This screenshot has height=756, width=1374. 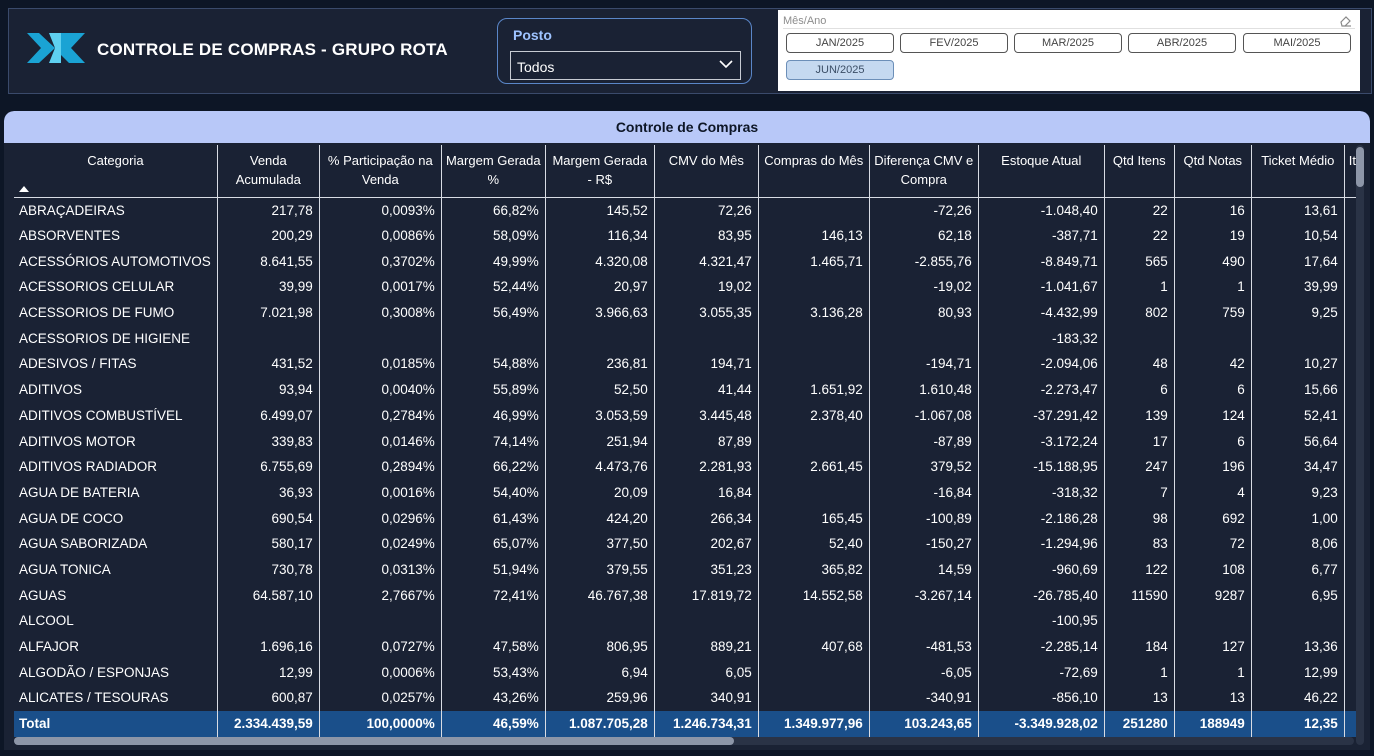 I want to click on column-header-margem-rs: Margem Gerada - R$, so click(x=599, y=171).